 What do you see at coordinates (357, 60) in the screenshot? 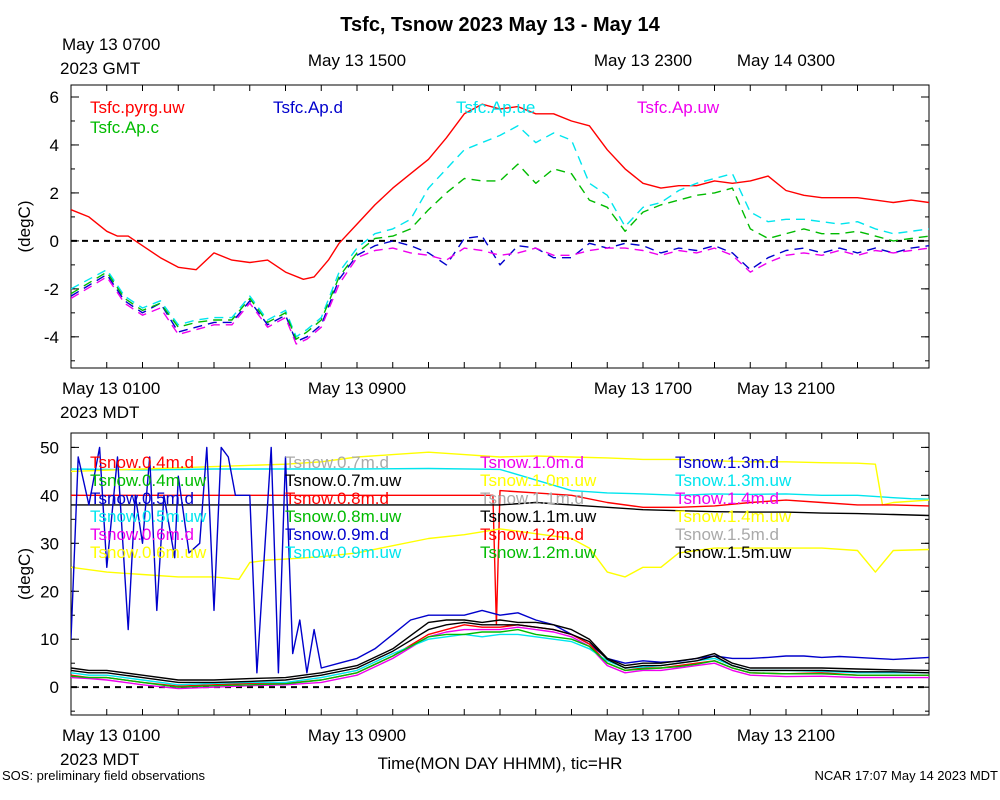
I see `top-gmt-time-label: May 13 1500` at bounding box center [357, 60].